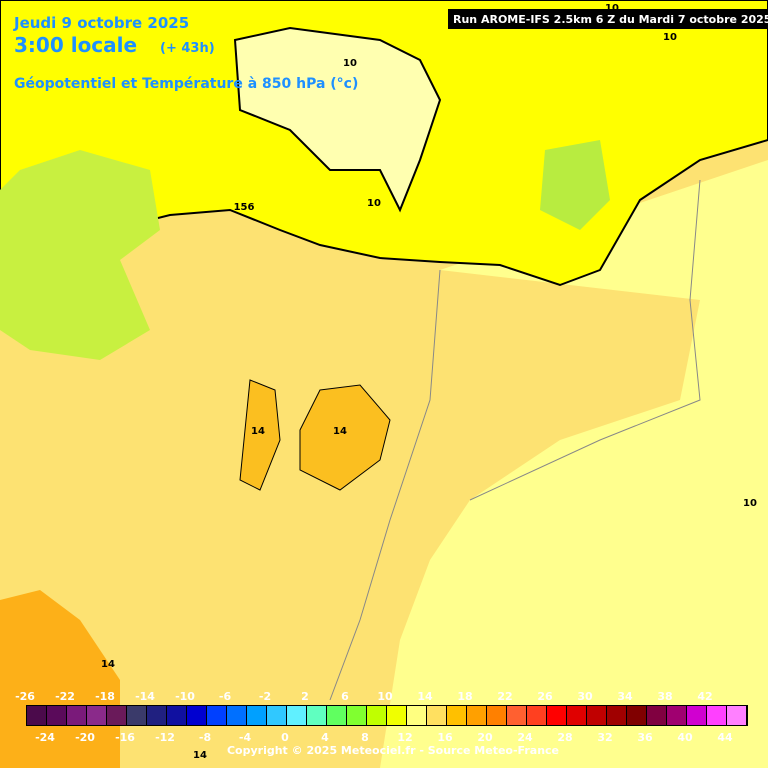 This screenshot has height=772, width=768. Describe the element at coordinates (345, 696) in the screenshot. I see `colorbar-label: 6` at that location.